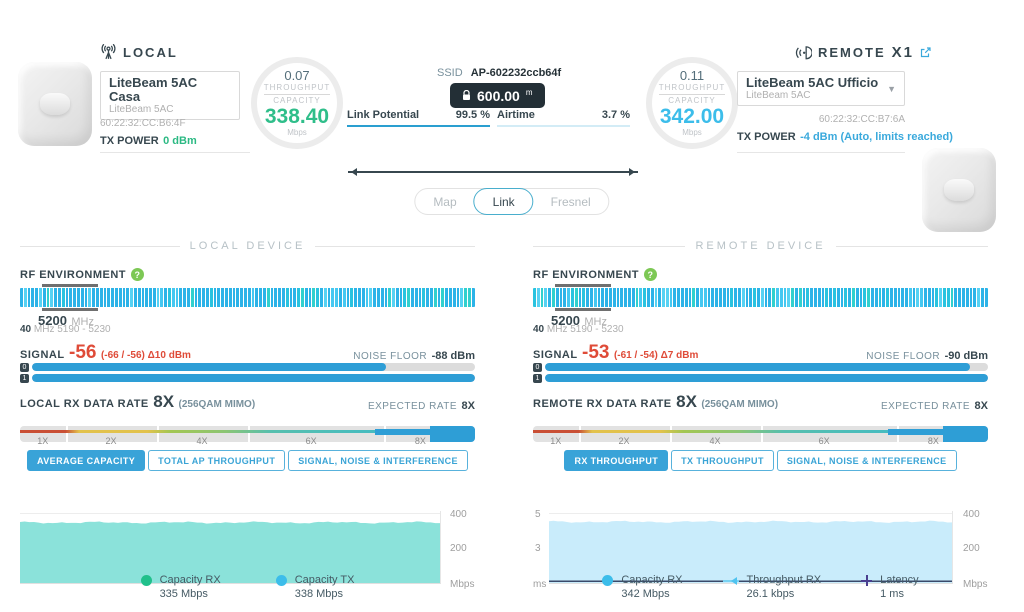 The height and width of the screenshot is (612, 1024). What do you see at coordinates (468, 406) in the screenshot?
I see `local-expected-rate-value: 8X` at bounding box center [468, 406].